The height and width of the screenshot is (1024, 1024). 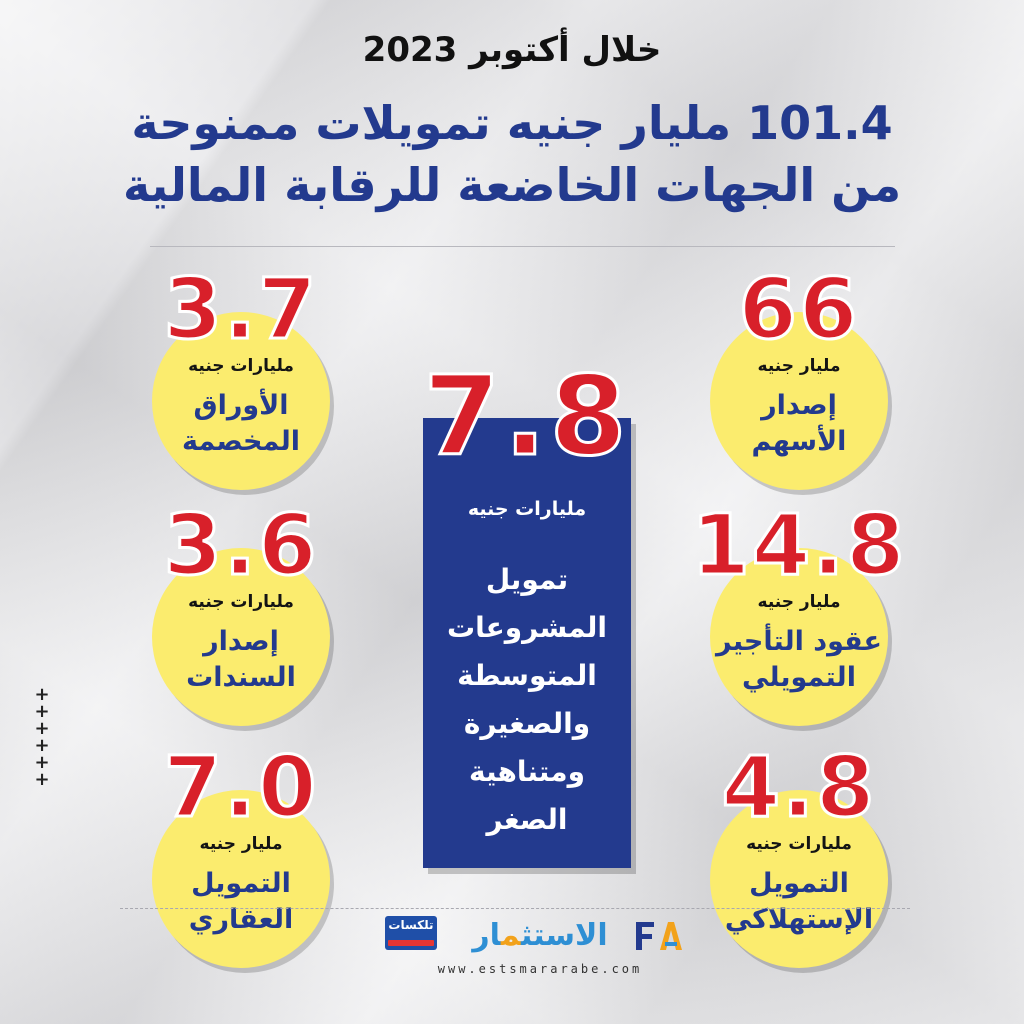 What do you see at coordinates (798, 309) in the screenshot?
I see `stat-value: 66` at bounding box center [798, 309].